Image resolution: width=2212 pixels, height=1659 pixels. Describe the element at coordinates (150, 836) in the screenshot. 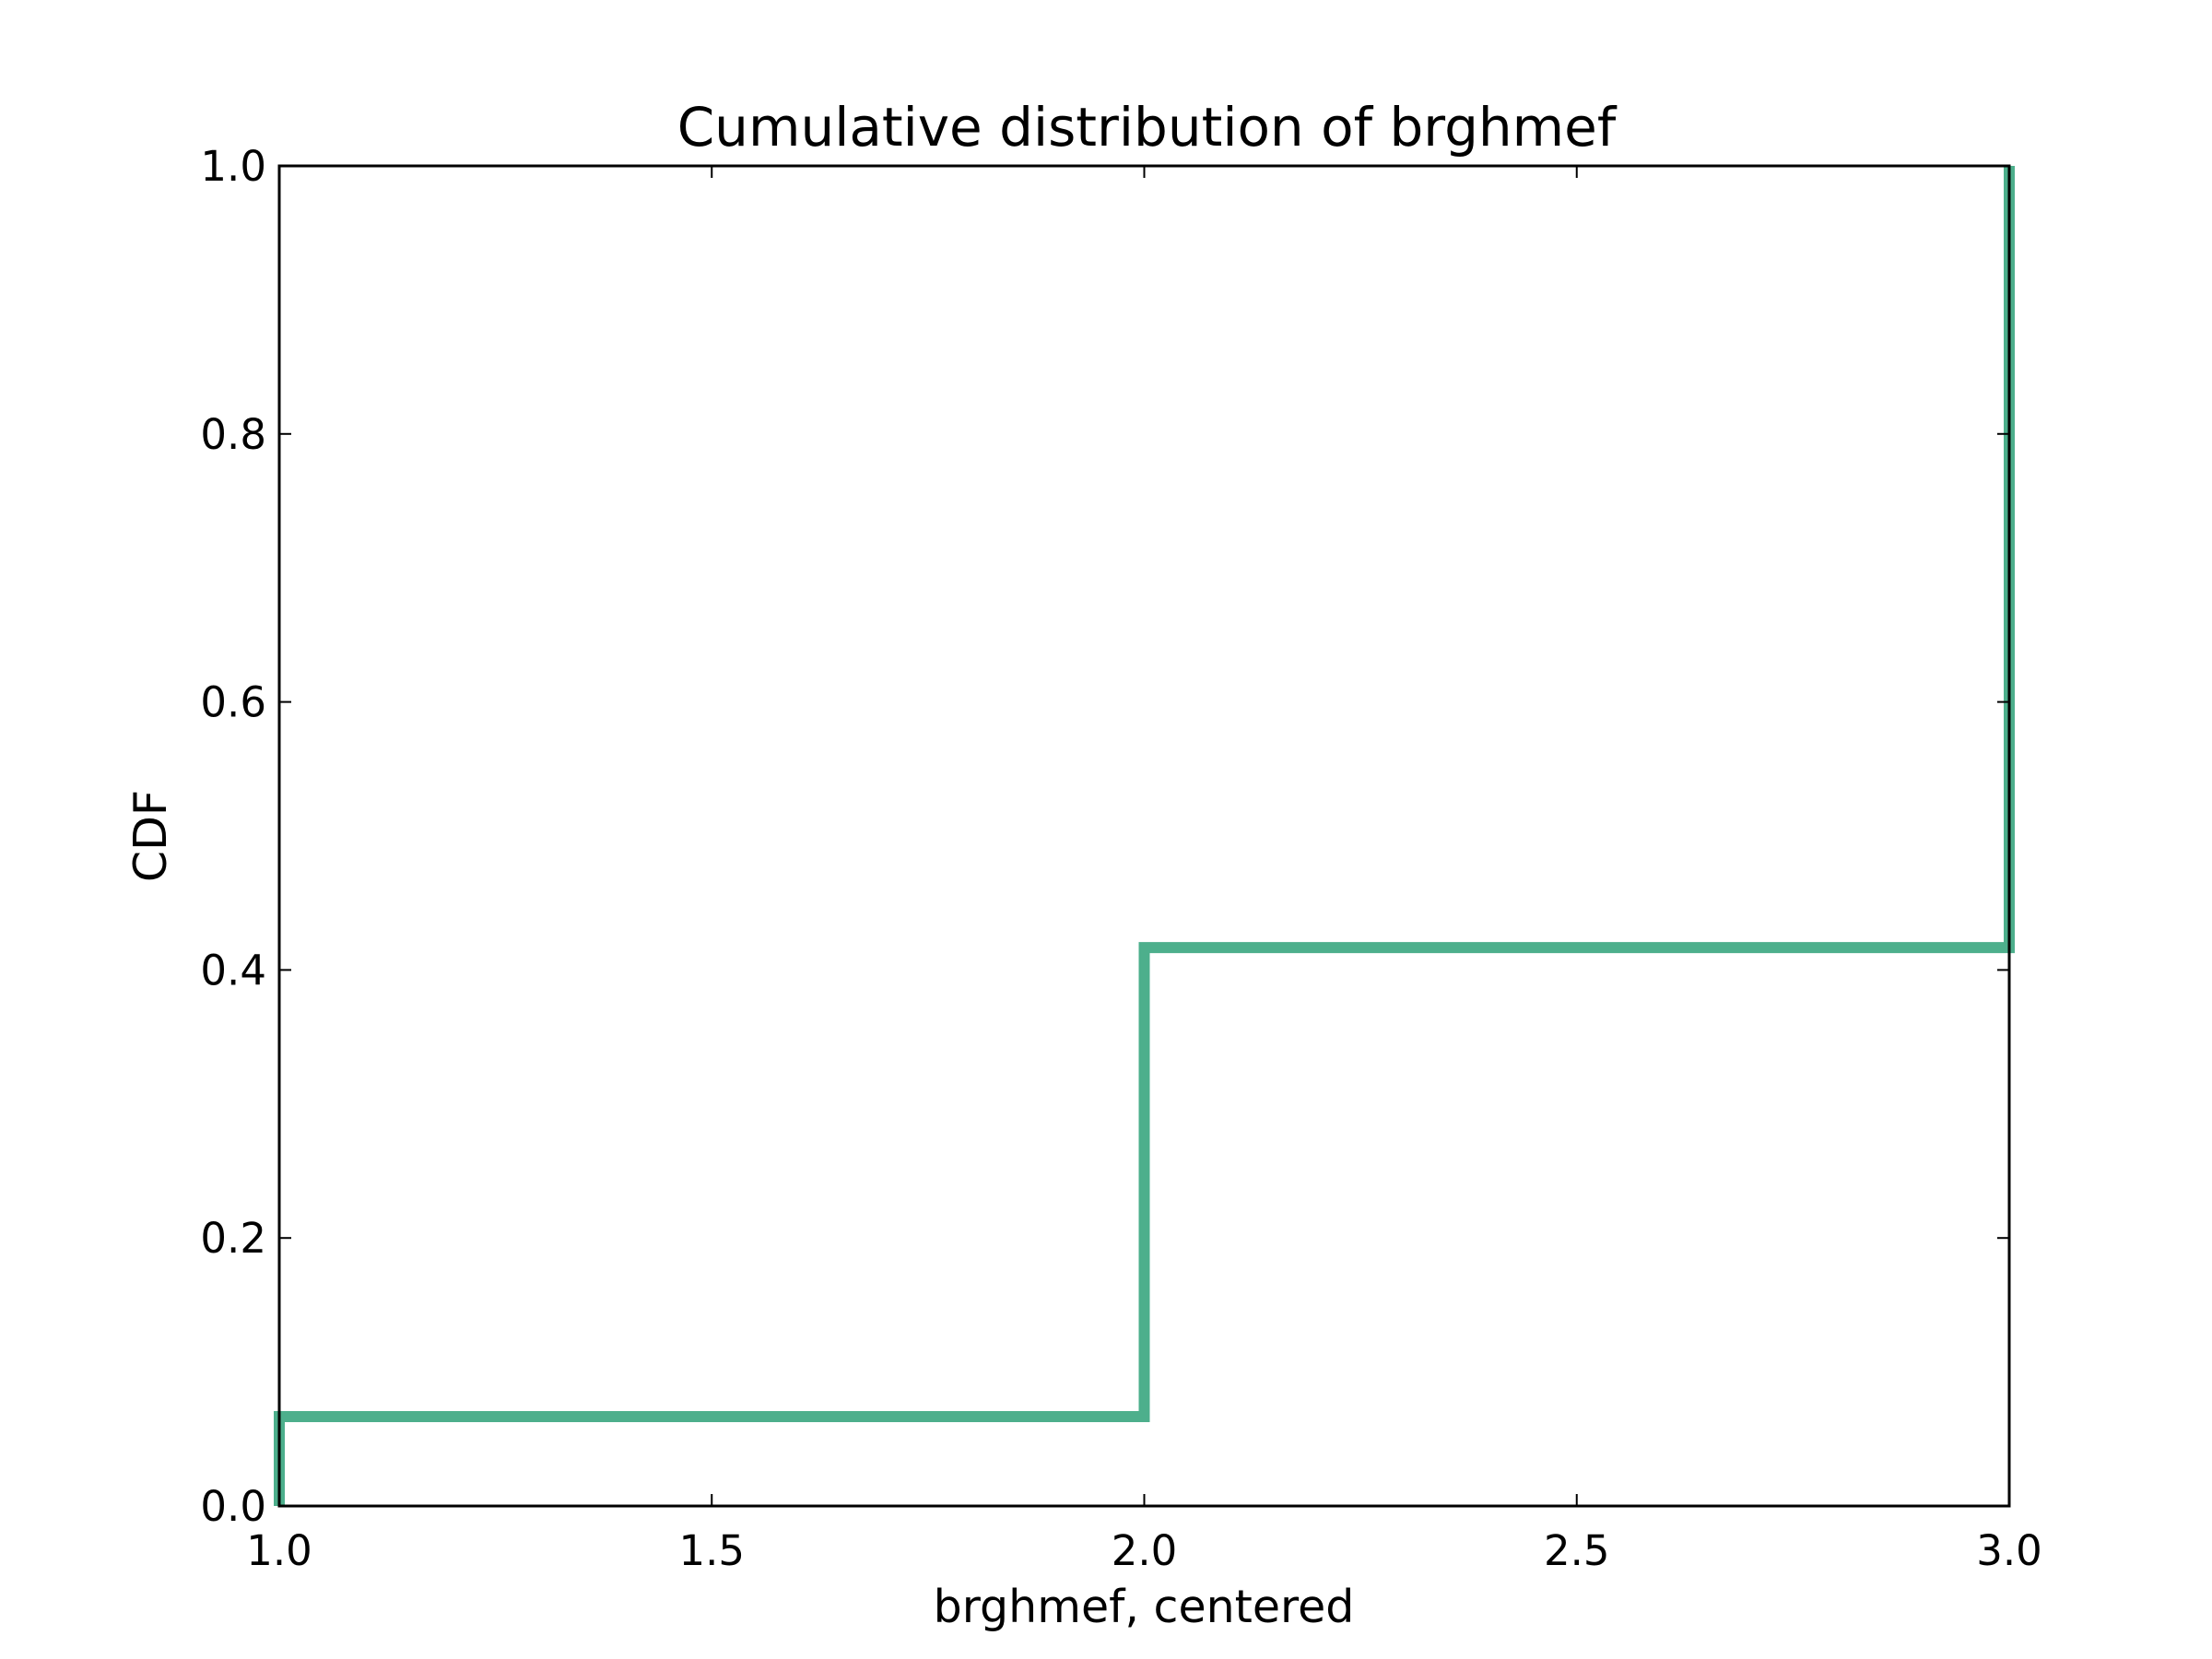

I see `y-axis-title: CDF` at that location.